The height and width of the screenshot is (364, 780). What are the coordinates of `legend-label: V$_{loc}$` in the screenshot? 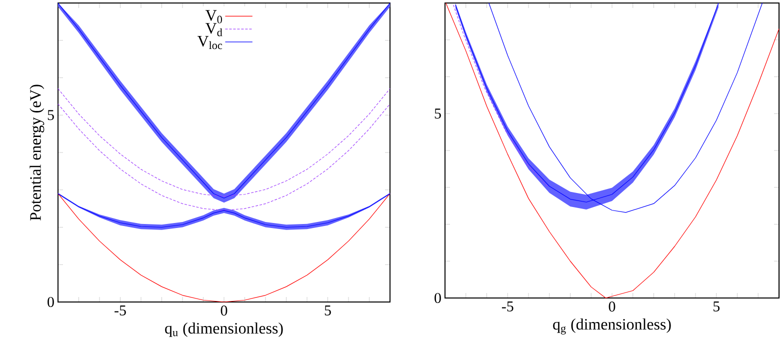 It's located at (209, 43).